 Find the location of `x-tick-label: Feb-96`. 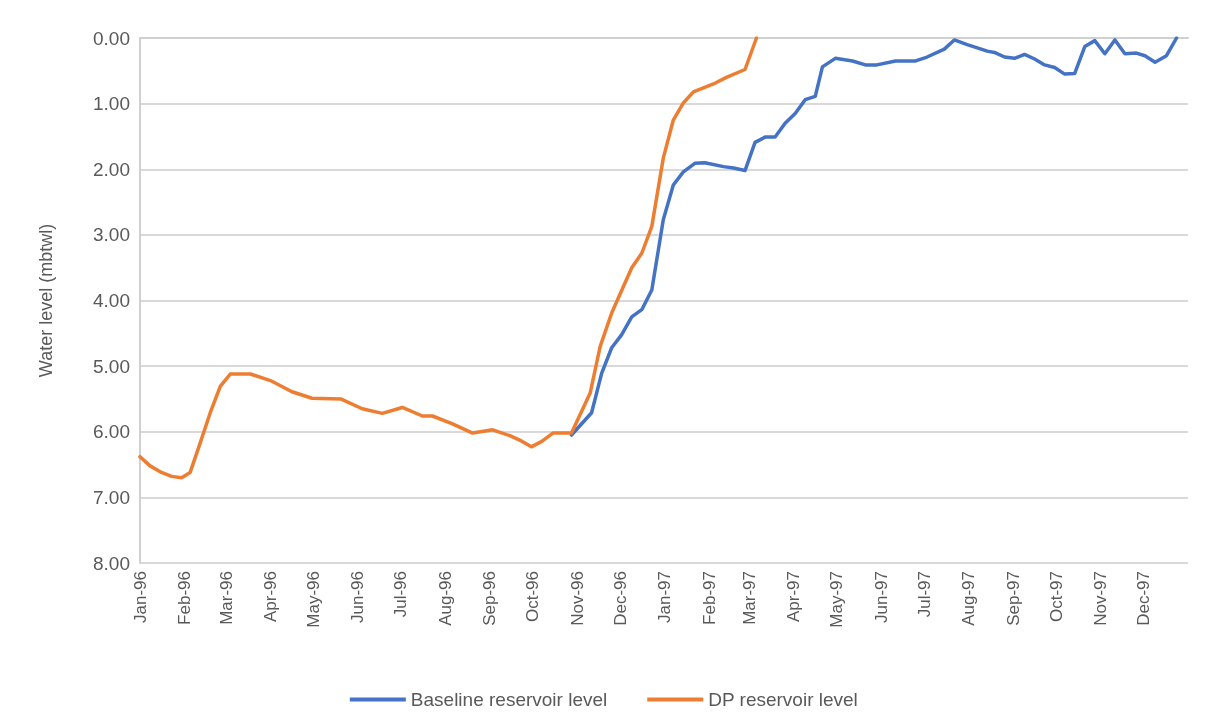

x-tick-label: Feb-96 is located at coordinates (184, 598).